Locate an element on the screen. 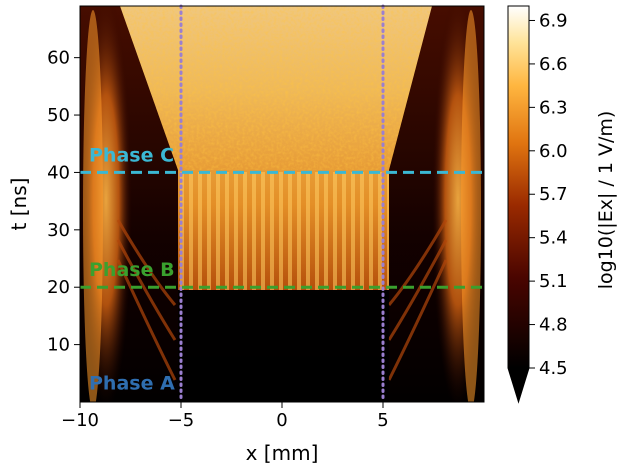 The width and height of the screenshot is (629, 474). colorbar-outline is located at coordinates (518, 204).